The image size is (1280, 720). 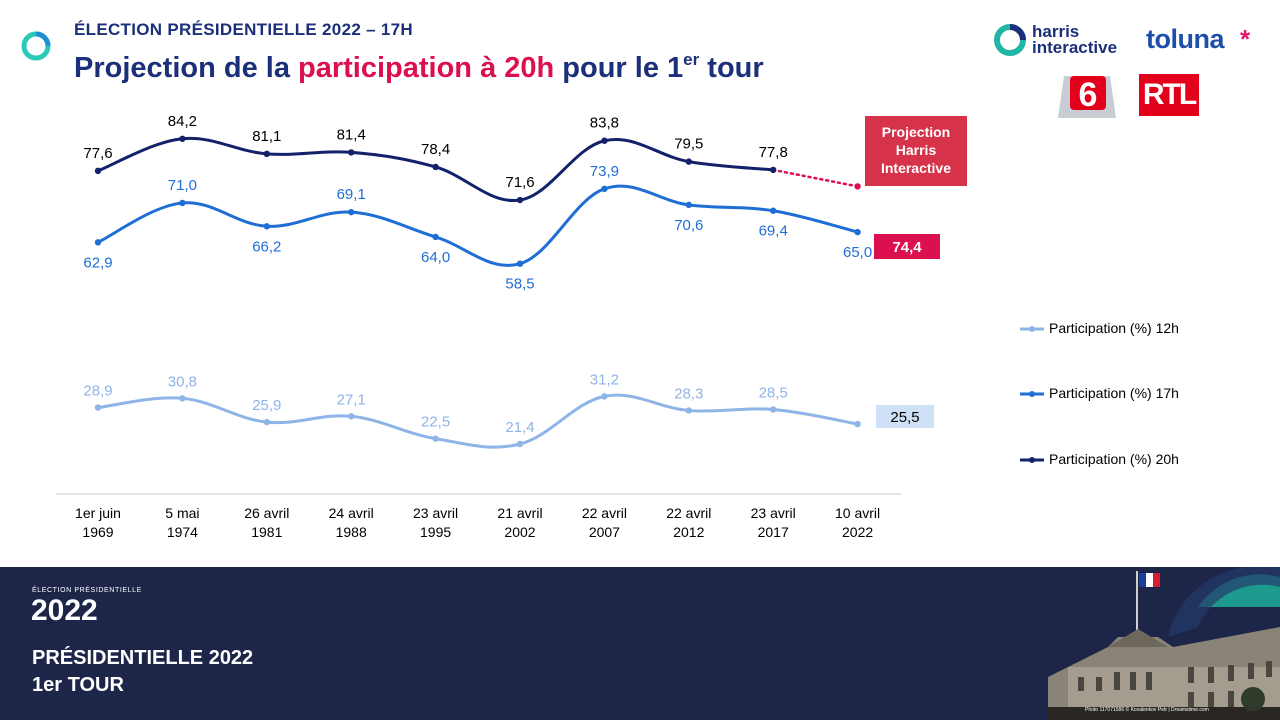 What do you see at coordinates (266, 136) in the screenshot?
I see `data-label-20h-2: 81,1` at bounding box center [266, 136].